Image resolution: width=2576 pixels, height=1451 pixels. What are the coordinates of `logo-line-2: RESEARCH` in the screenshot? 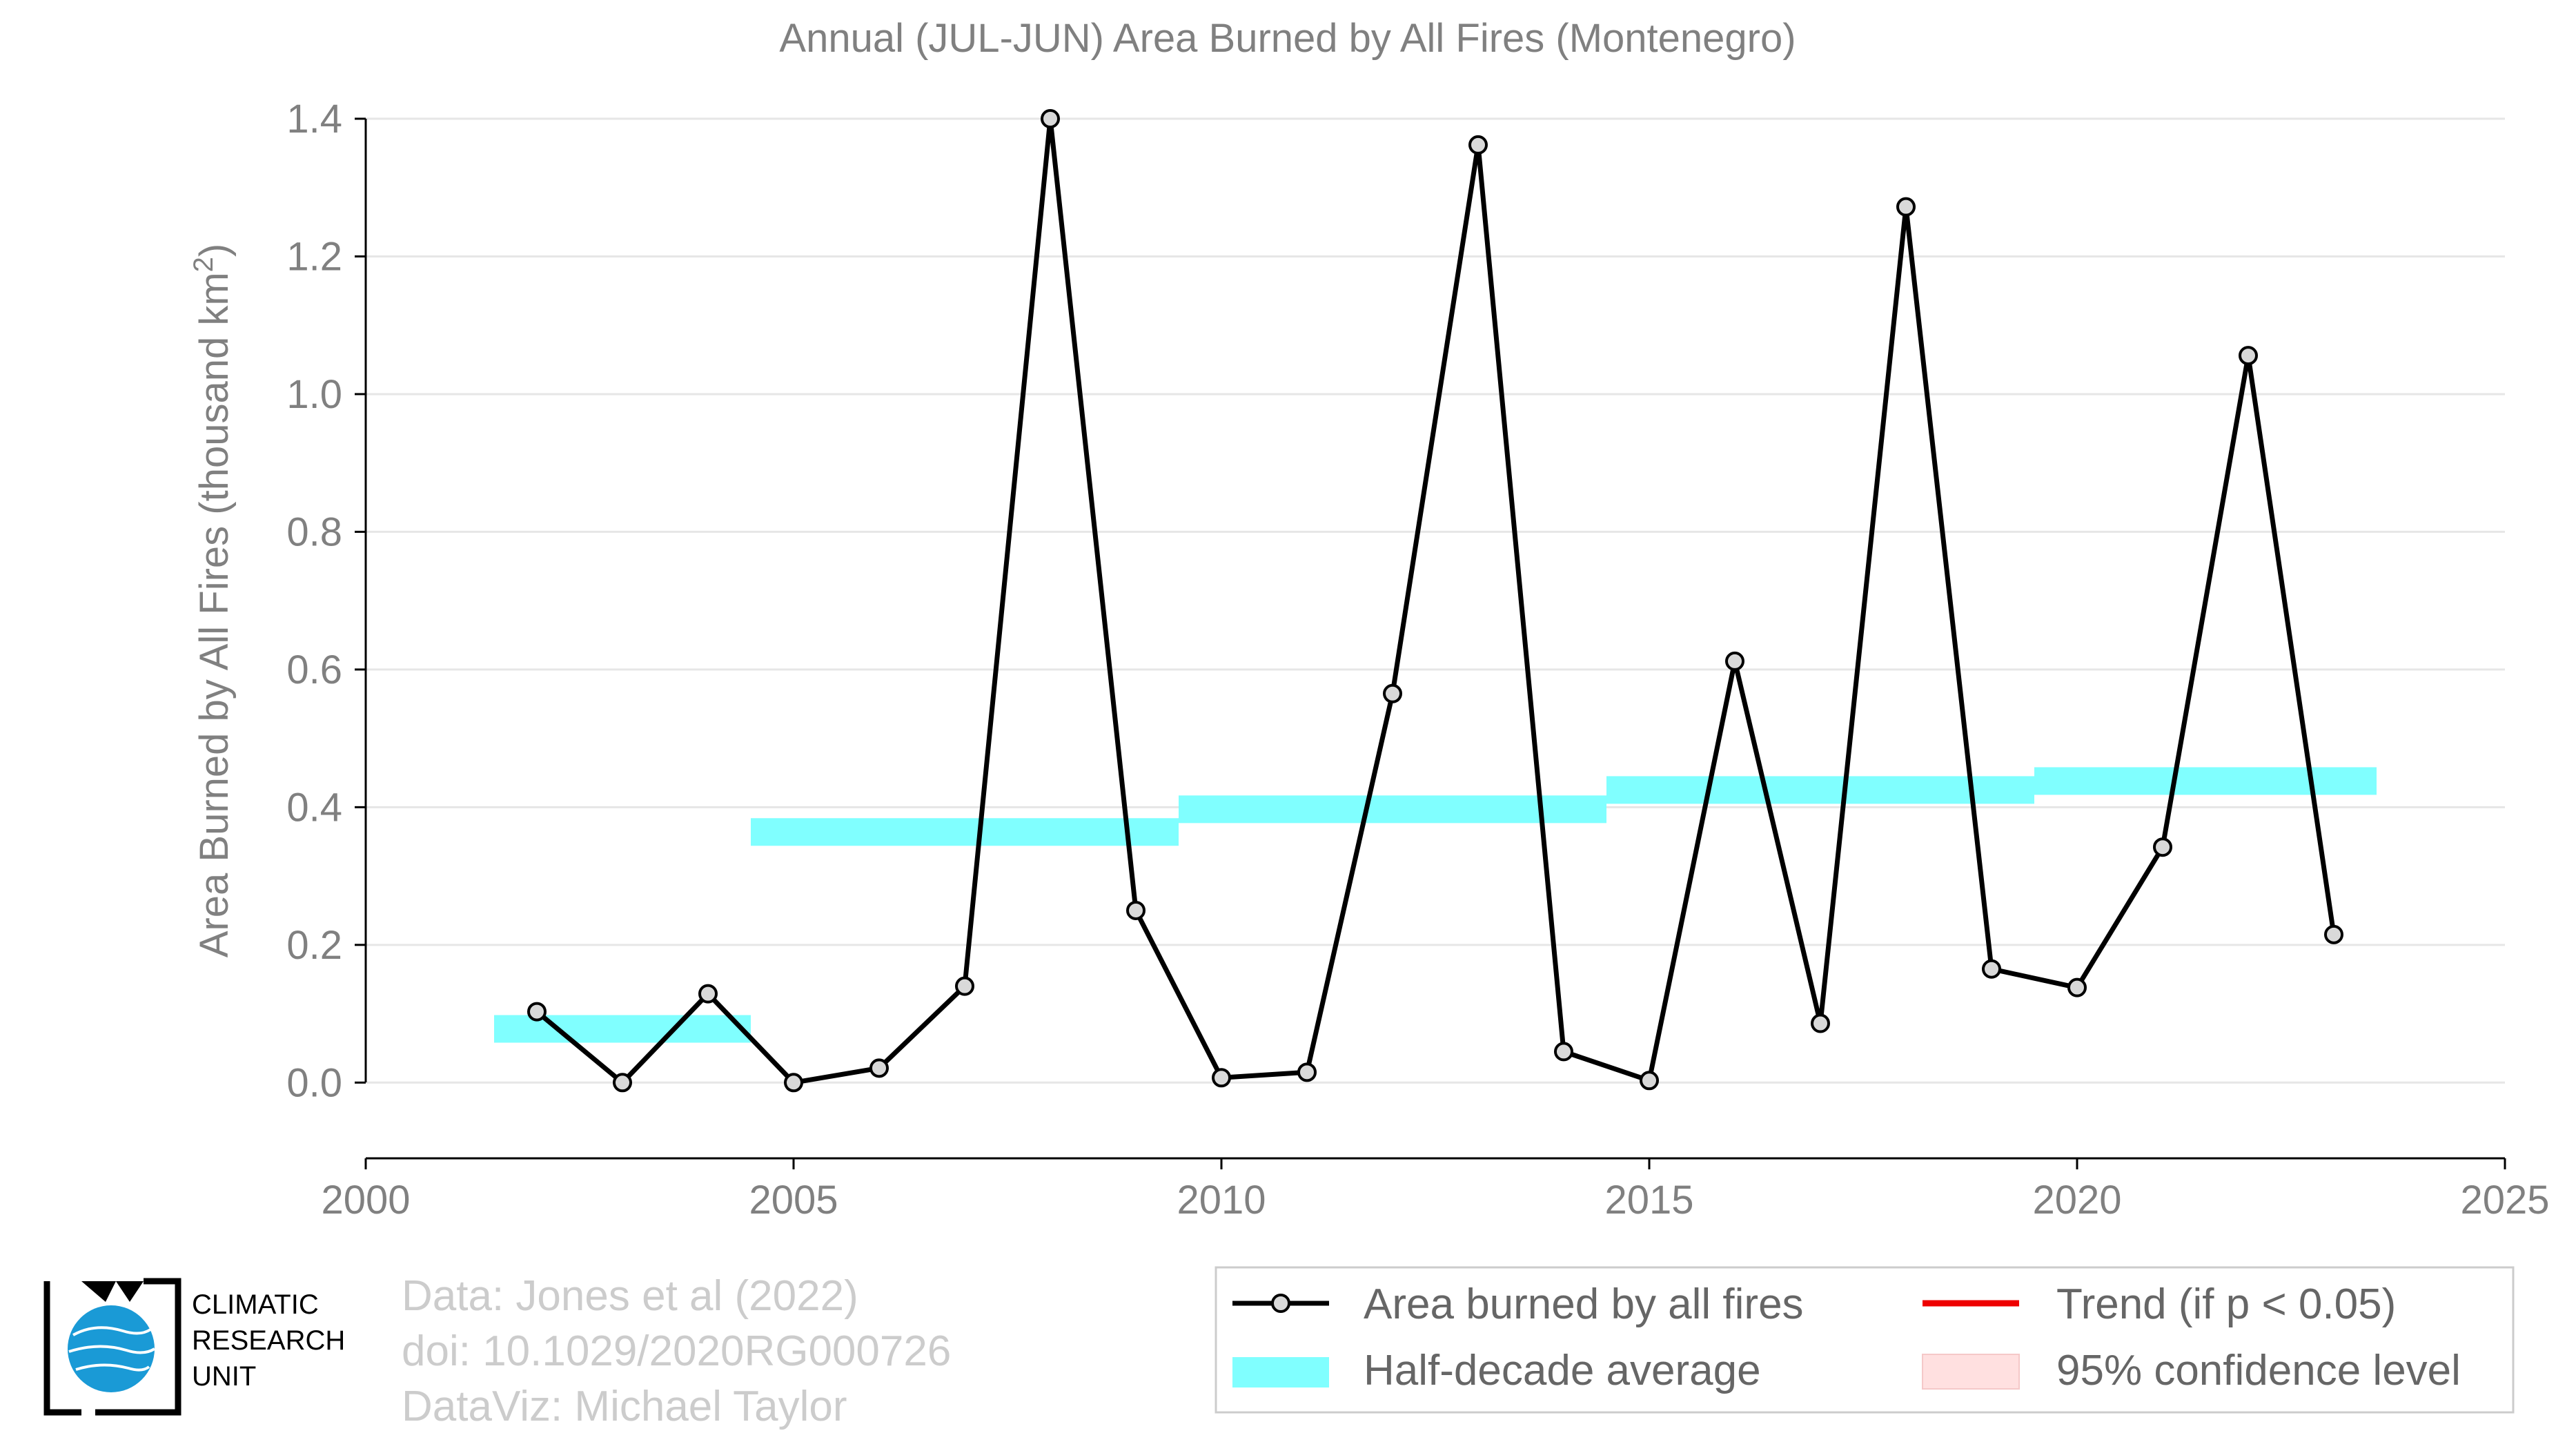 It's located at (269, 1341).